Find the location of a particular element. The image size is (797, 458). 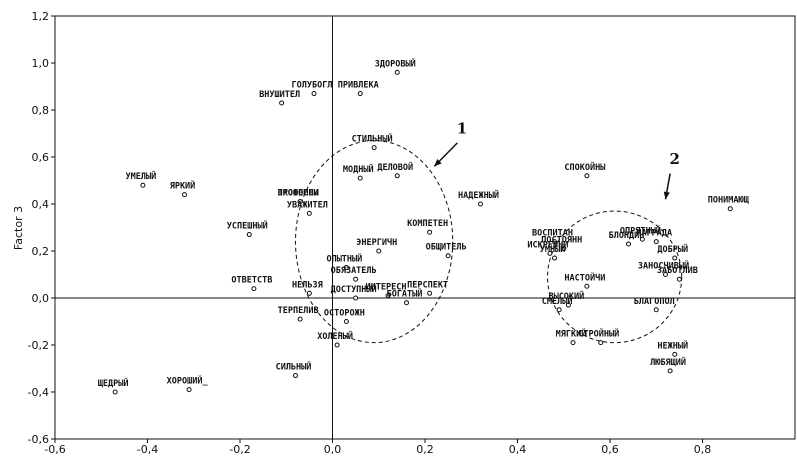

y-tick-label: -0,2 is located at coordinates (38, 345).